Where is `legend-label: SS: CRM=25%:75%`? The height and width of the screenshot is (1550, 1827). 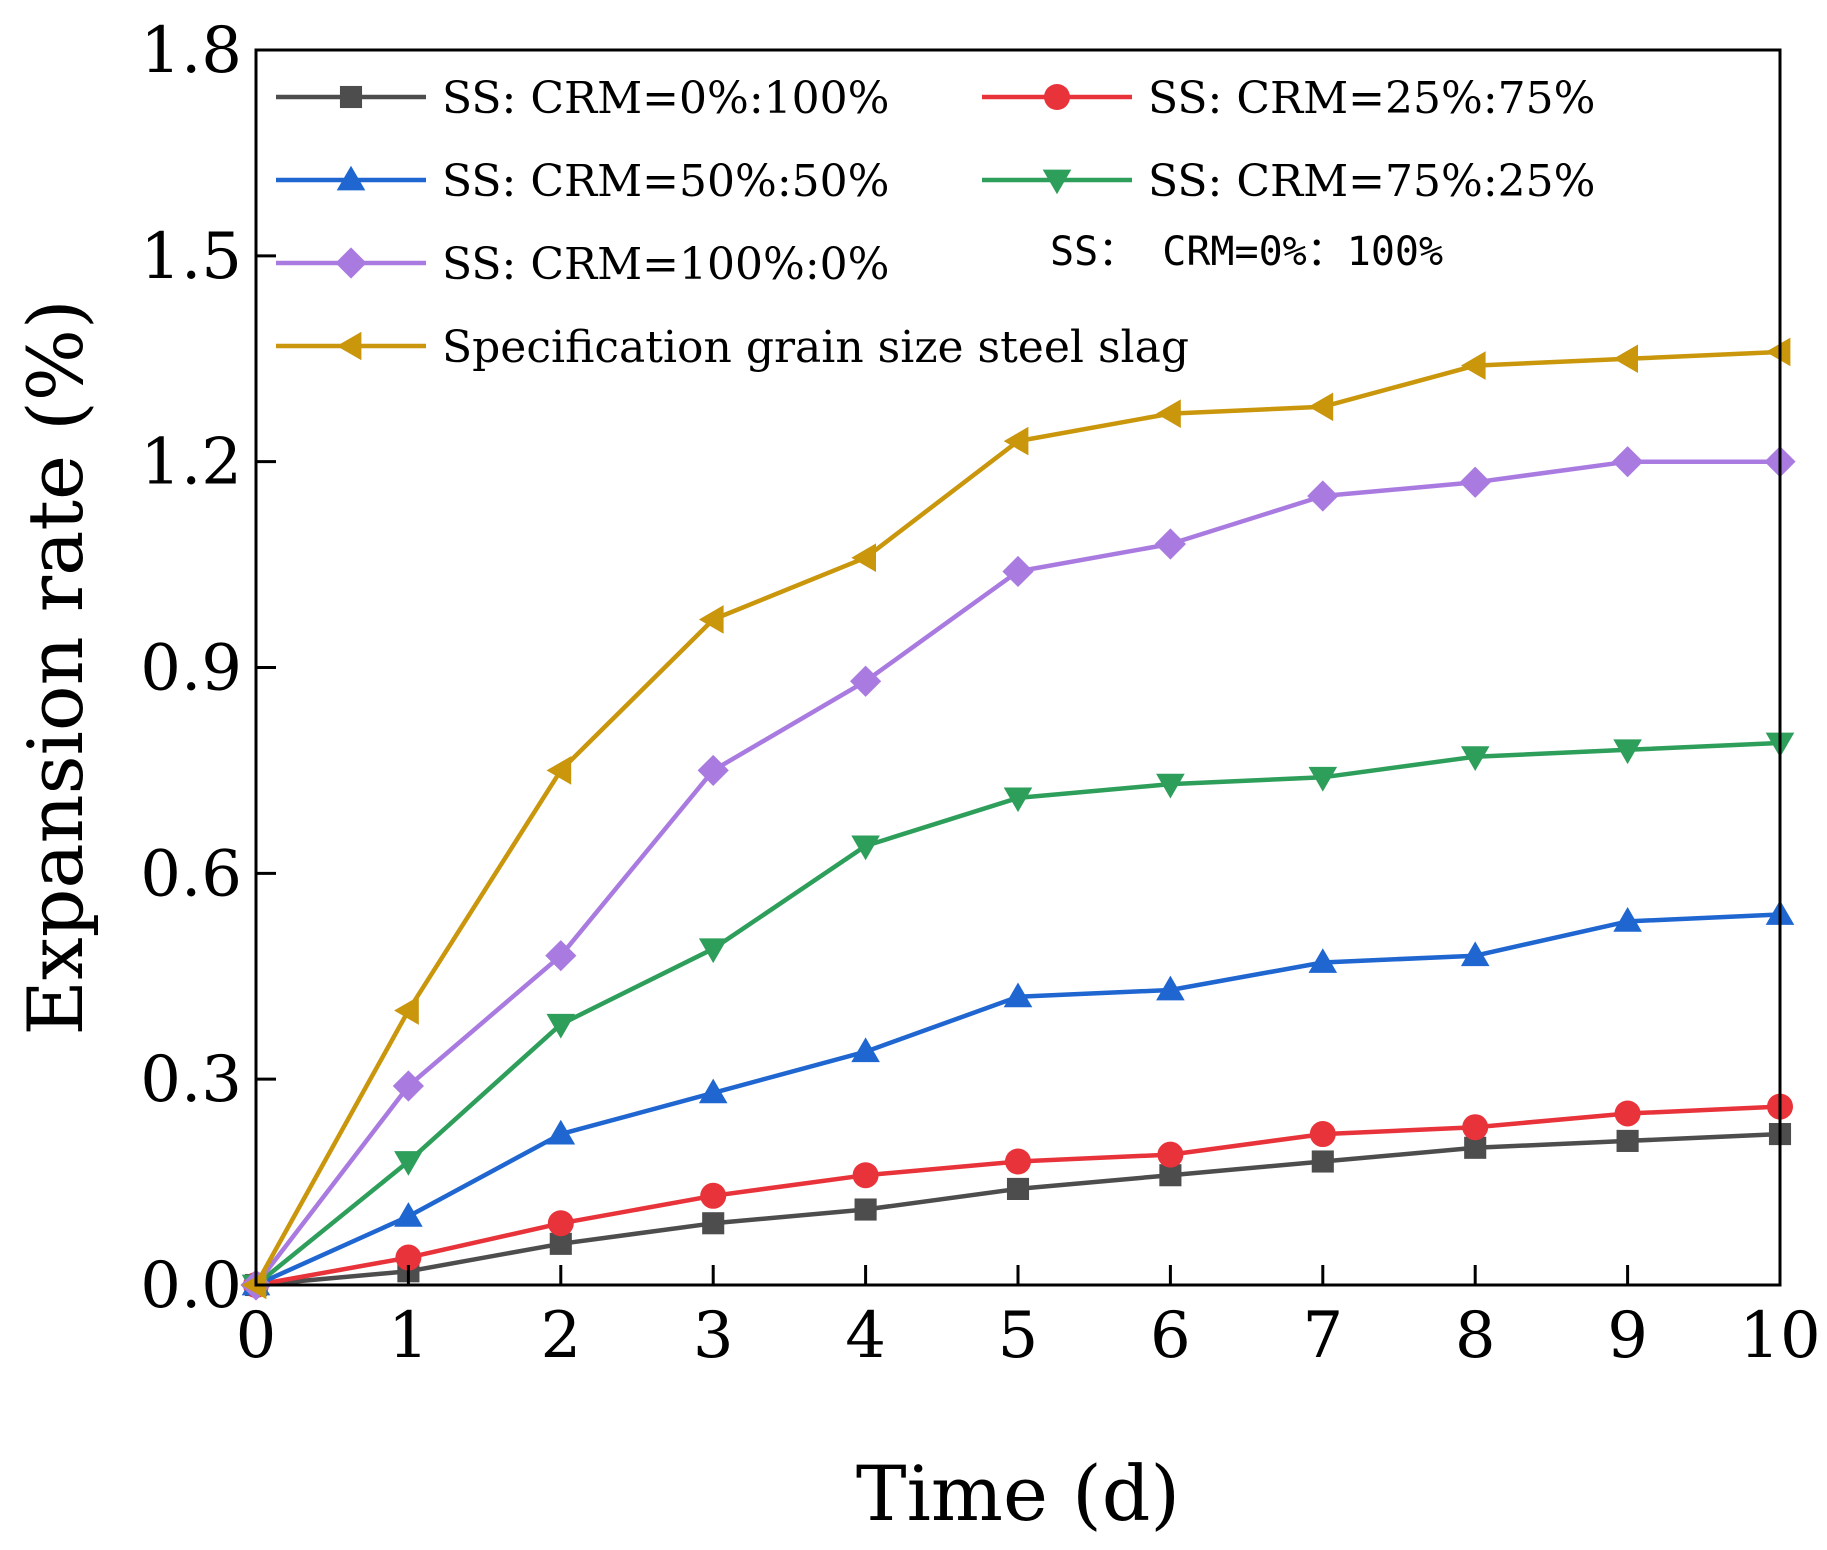 legend-label: SS: CRM=25%:75% is located at coordinates (1371, 98).